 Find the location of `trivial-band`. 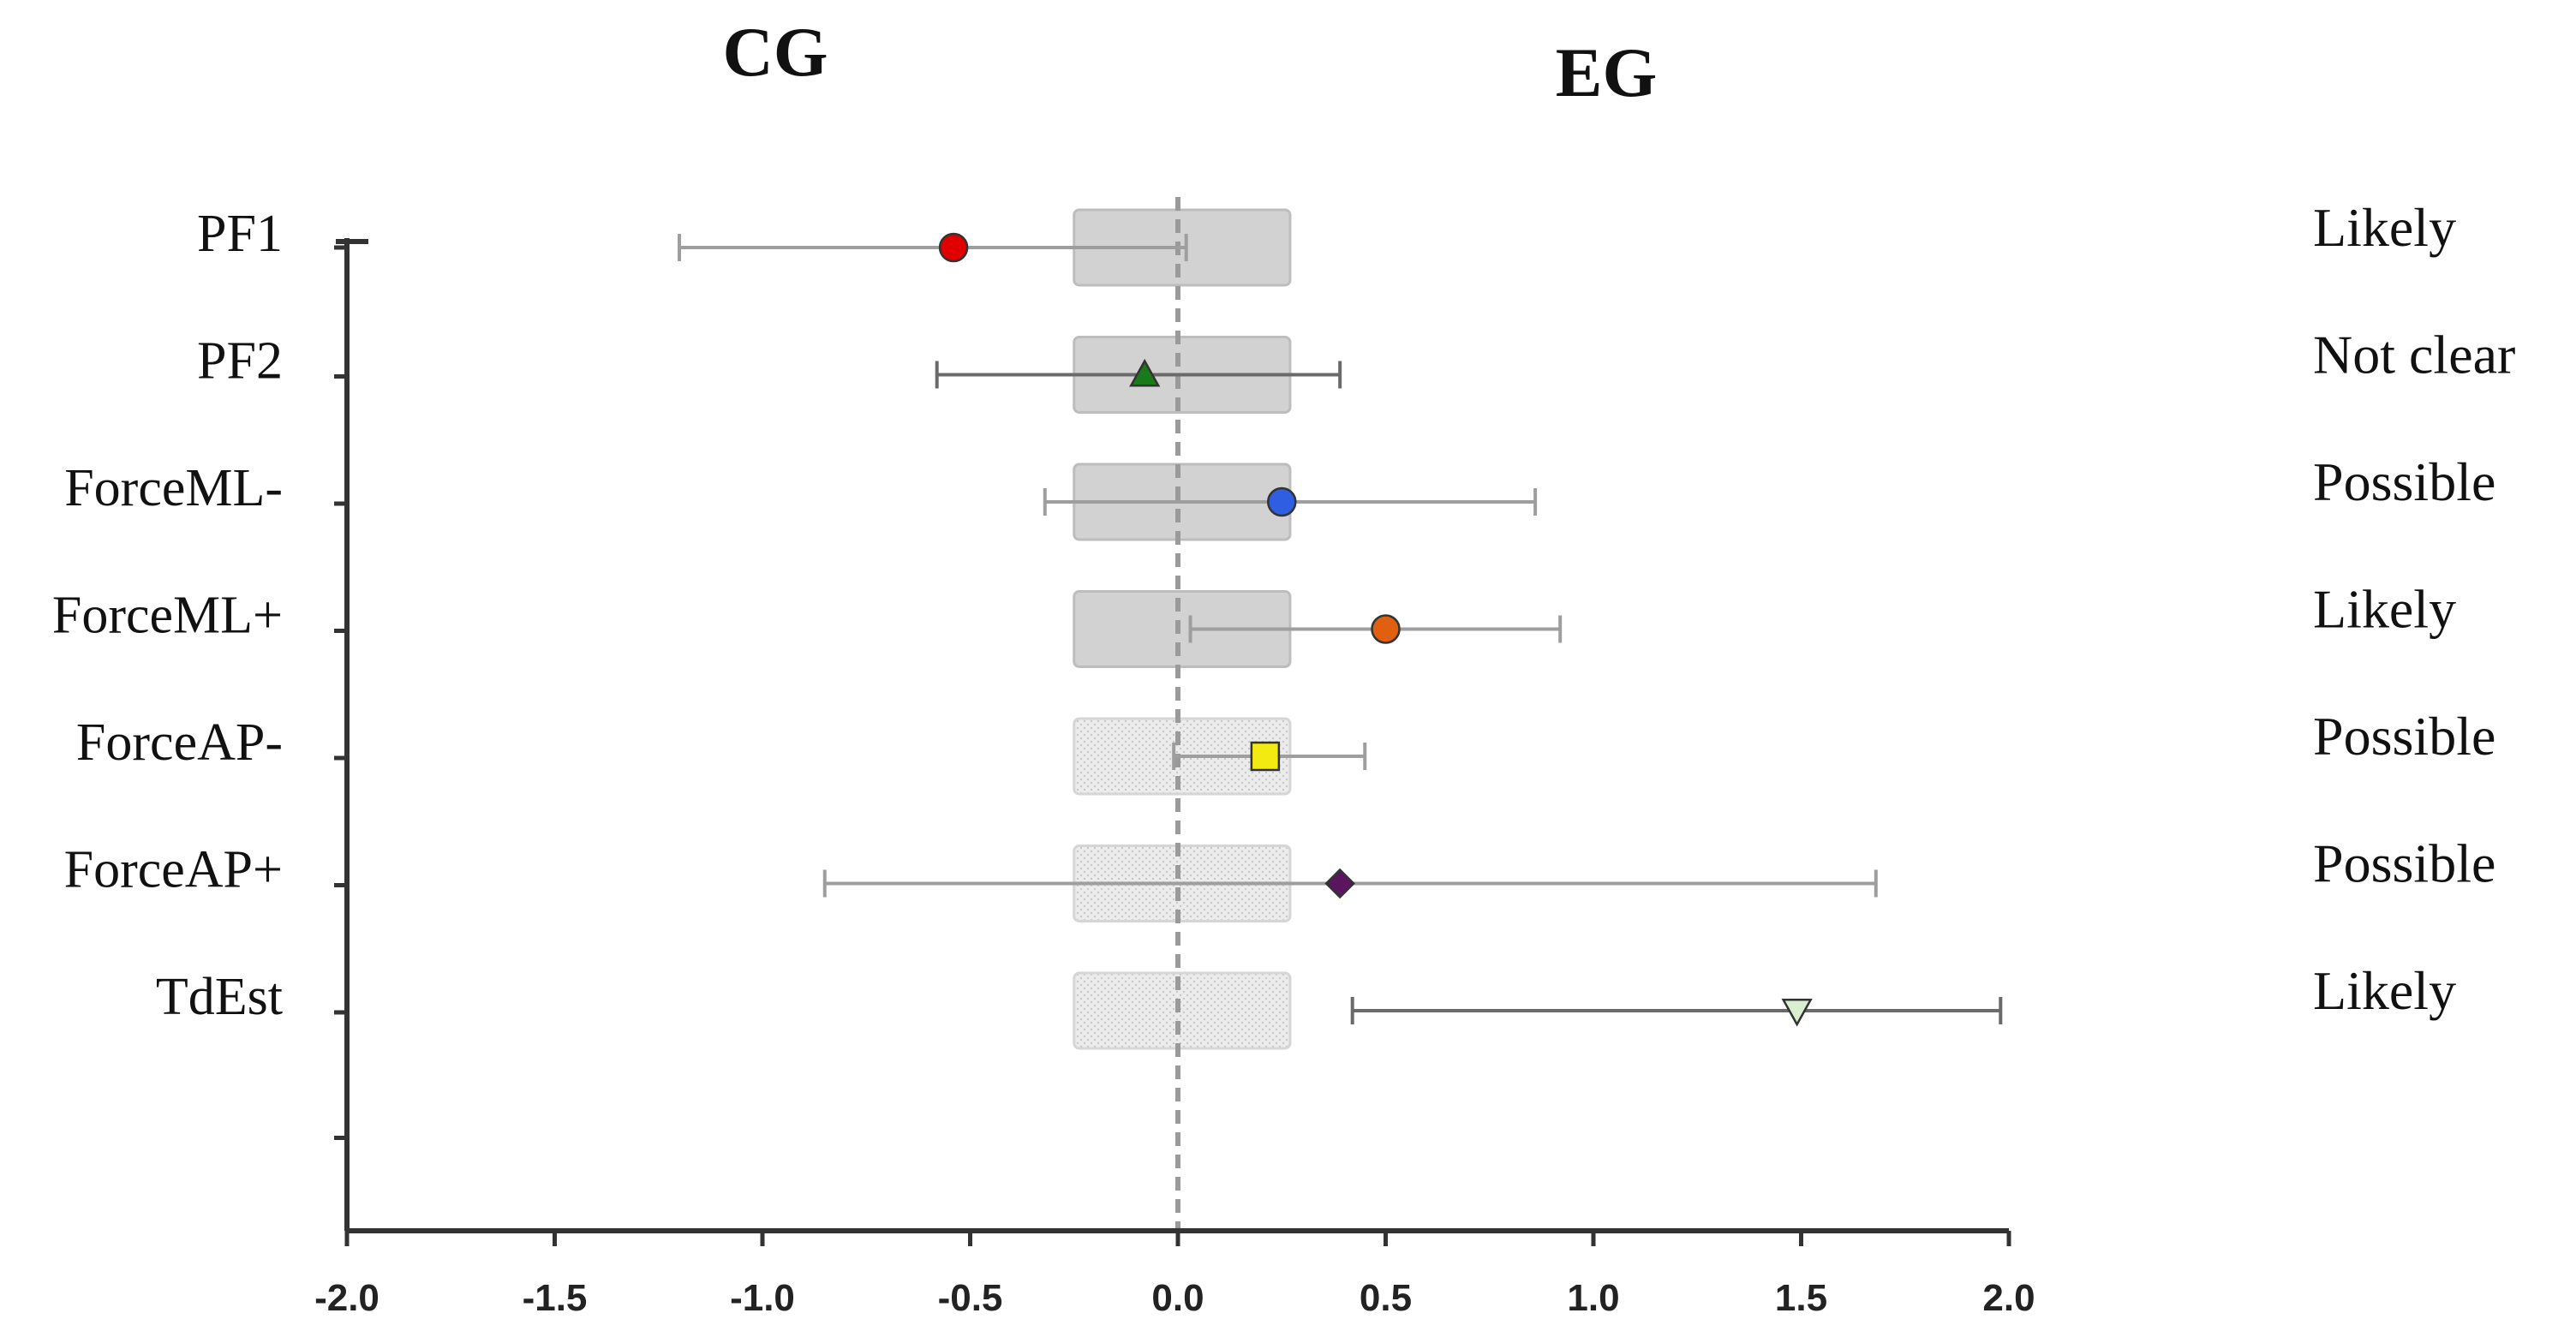

trivial-band is located at coordinates (1183, 1010).